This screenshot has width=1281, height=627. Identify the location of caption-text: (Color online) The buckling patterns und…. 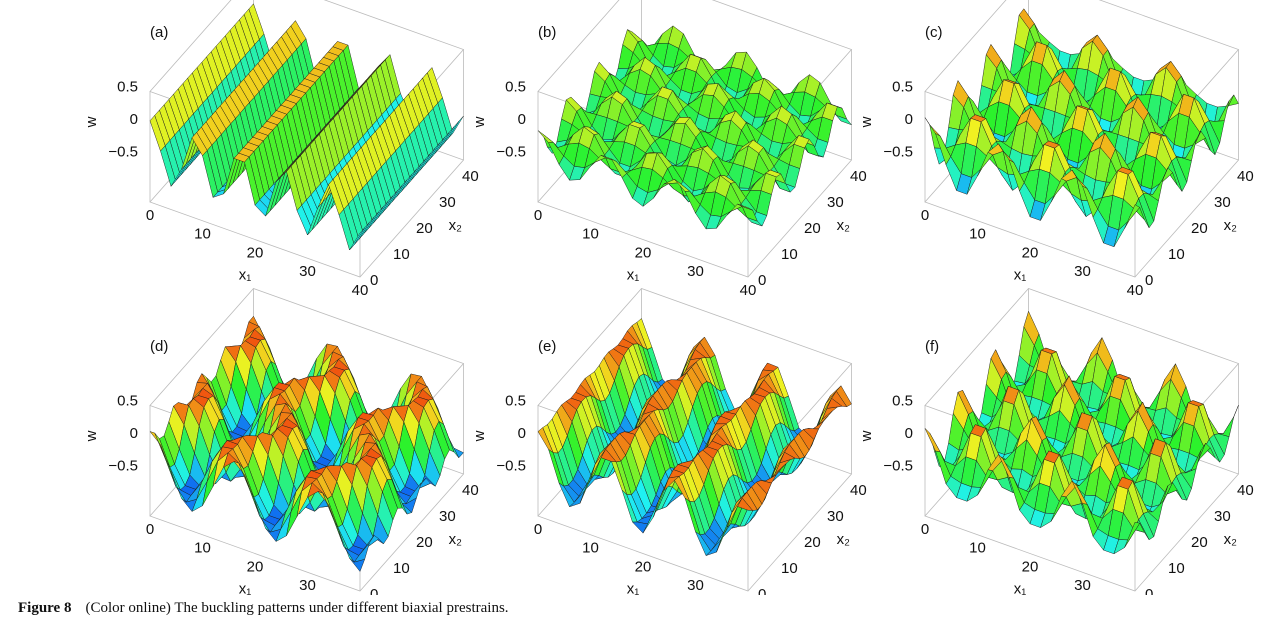
(297, 608).